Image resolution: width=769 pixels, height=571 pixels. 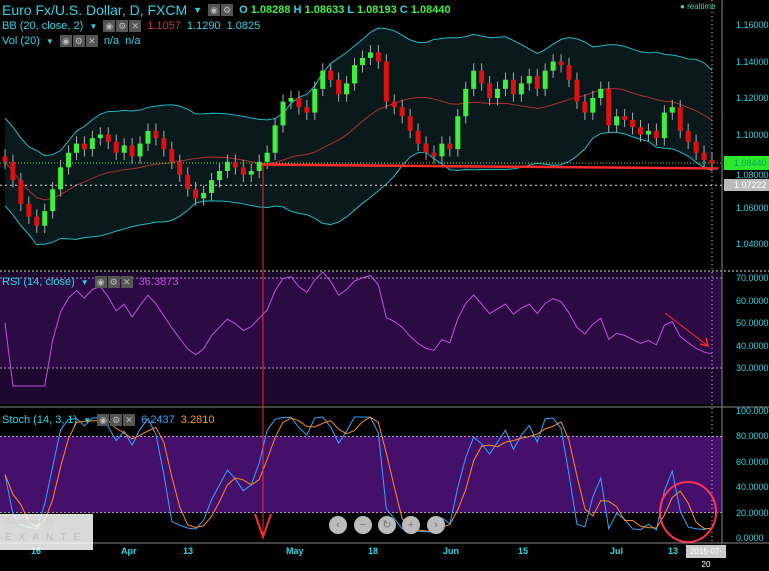 I want to click on arrow-head-icon, so click(x=704, y=342).